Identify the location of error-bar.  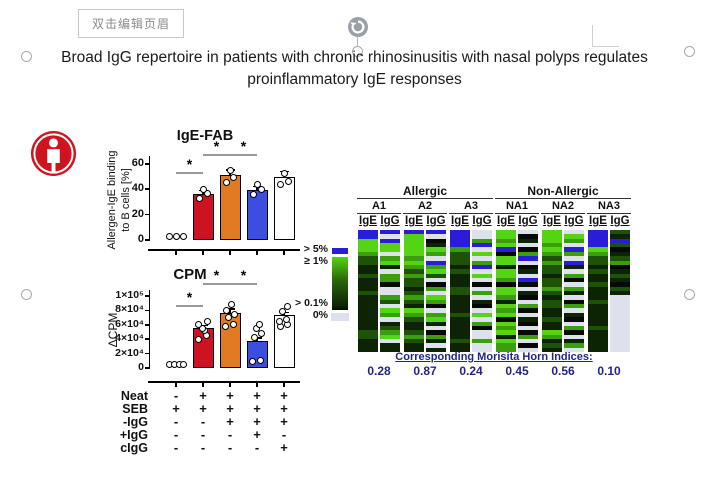
(230, 310).